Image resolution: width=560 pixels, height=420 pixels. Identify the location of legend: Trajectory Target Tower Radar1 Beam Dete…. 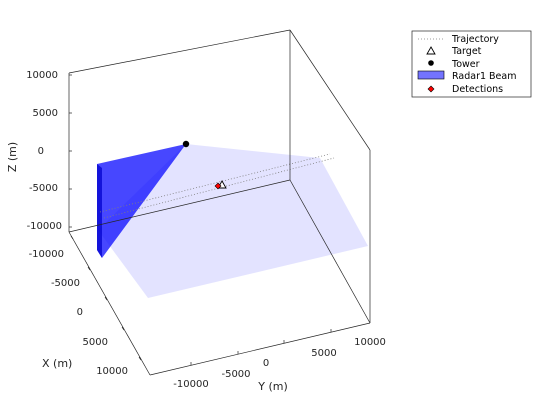
(471, 64).